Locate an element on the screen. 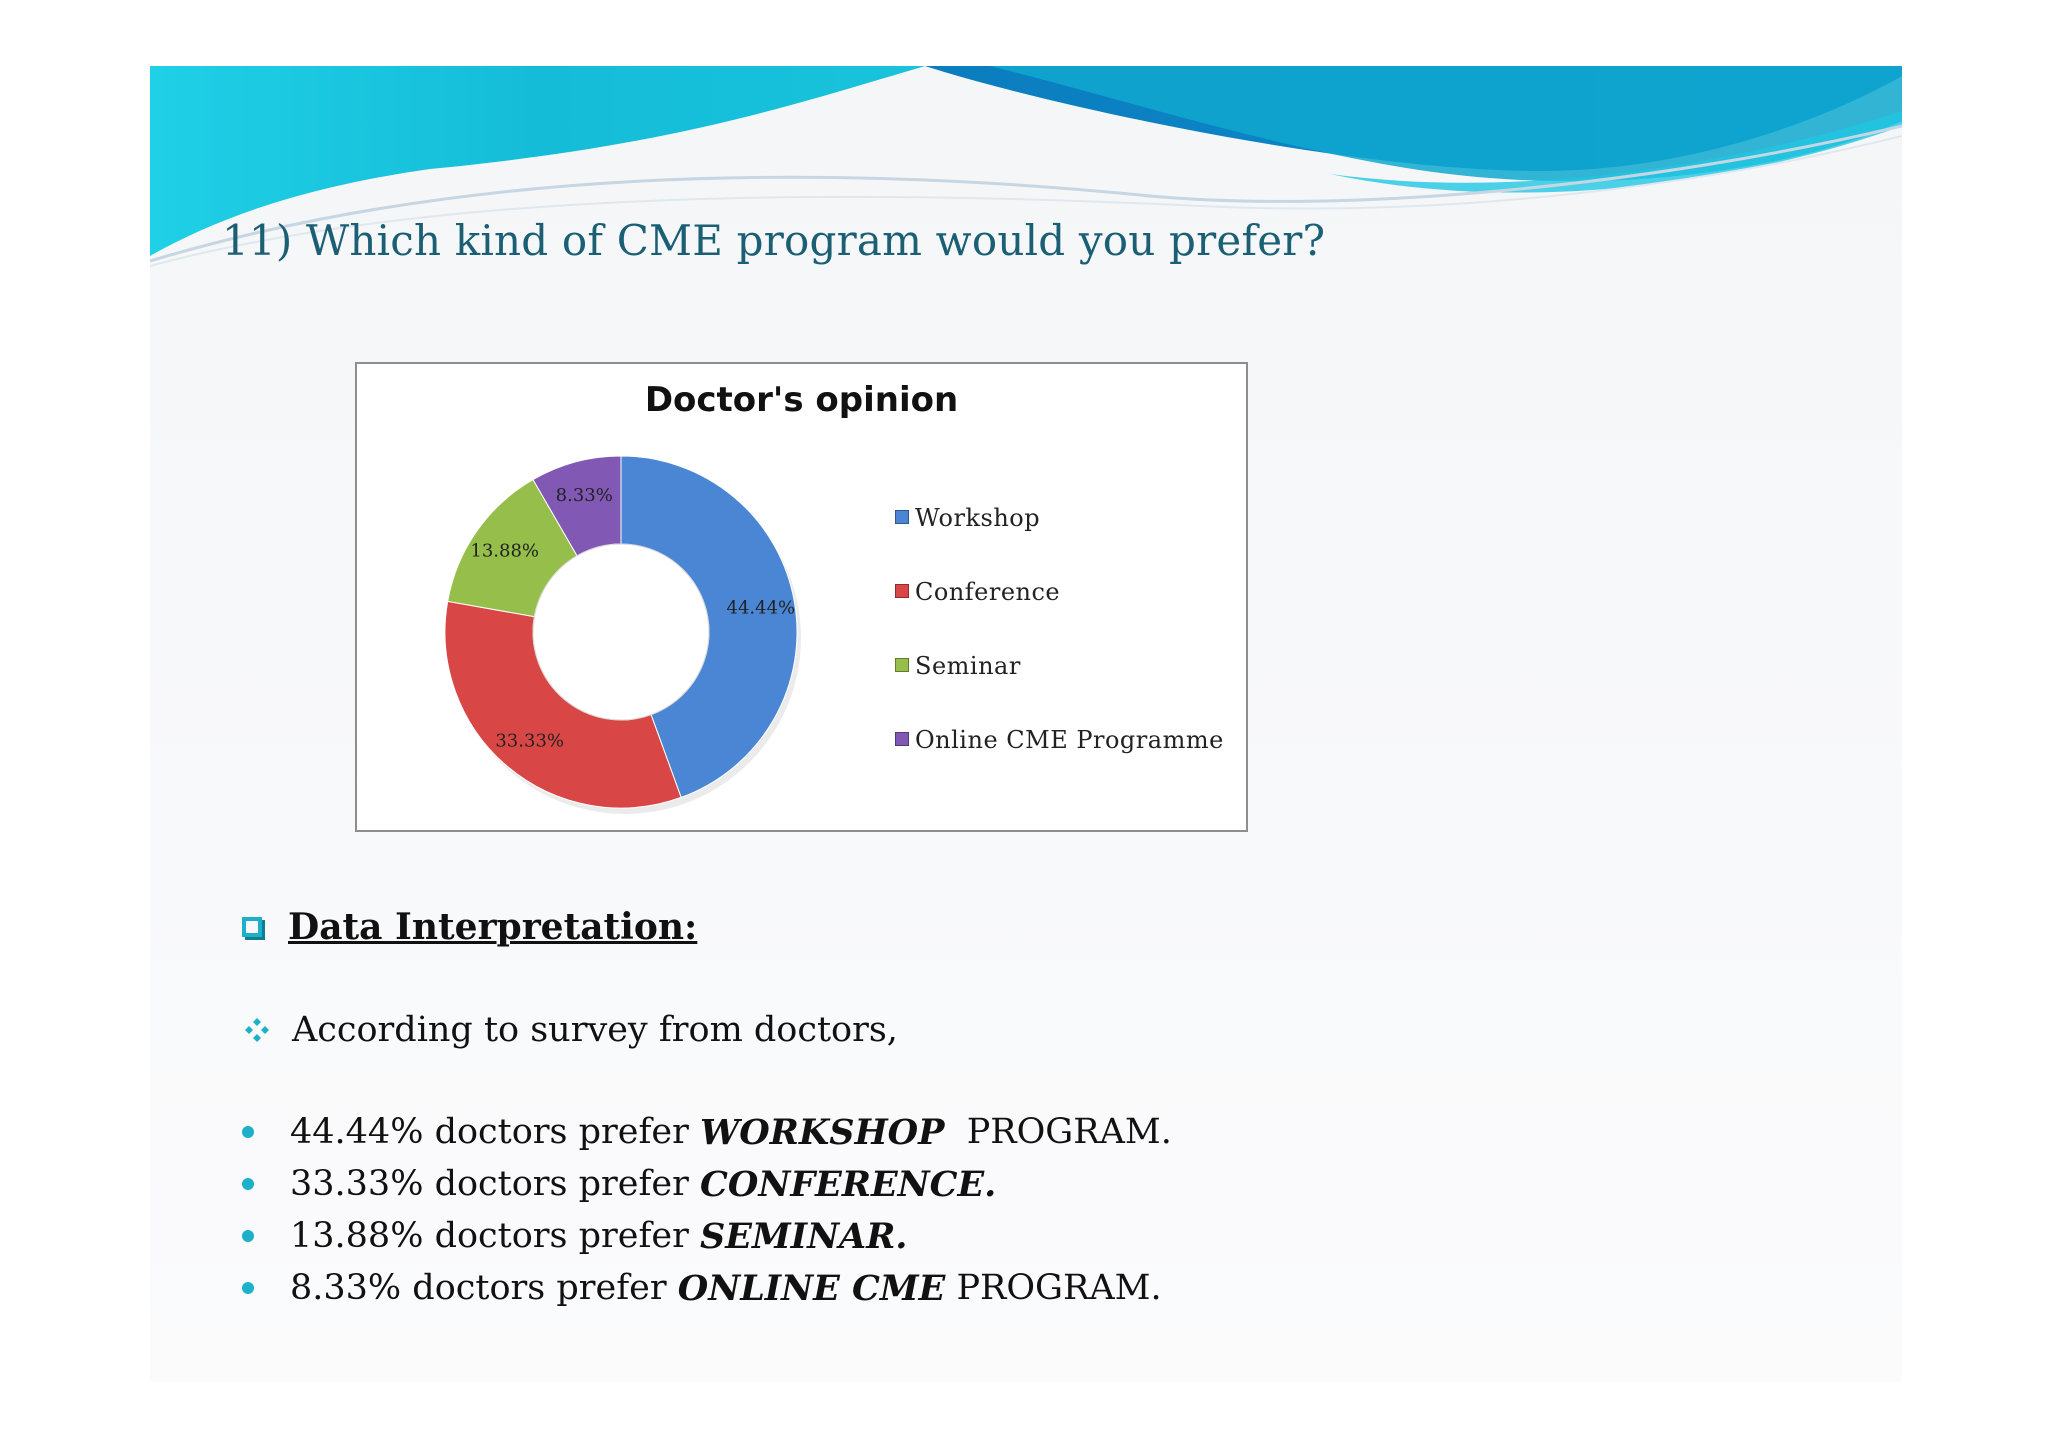  legend-label: Online CME Programme is located at coordinates (1069, 740).